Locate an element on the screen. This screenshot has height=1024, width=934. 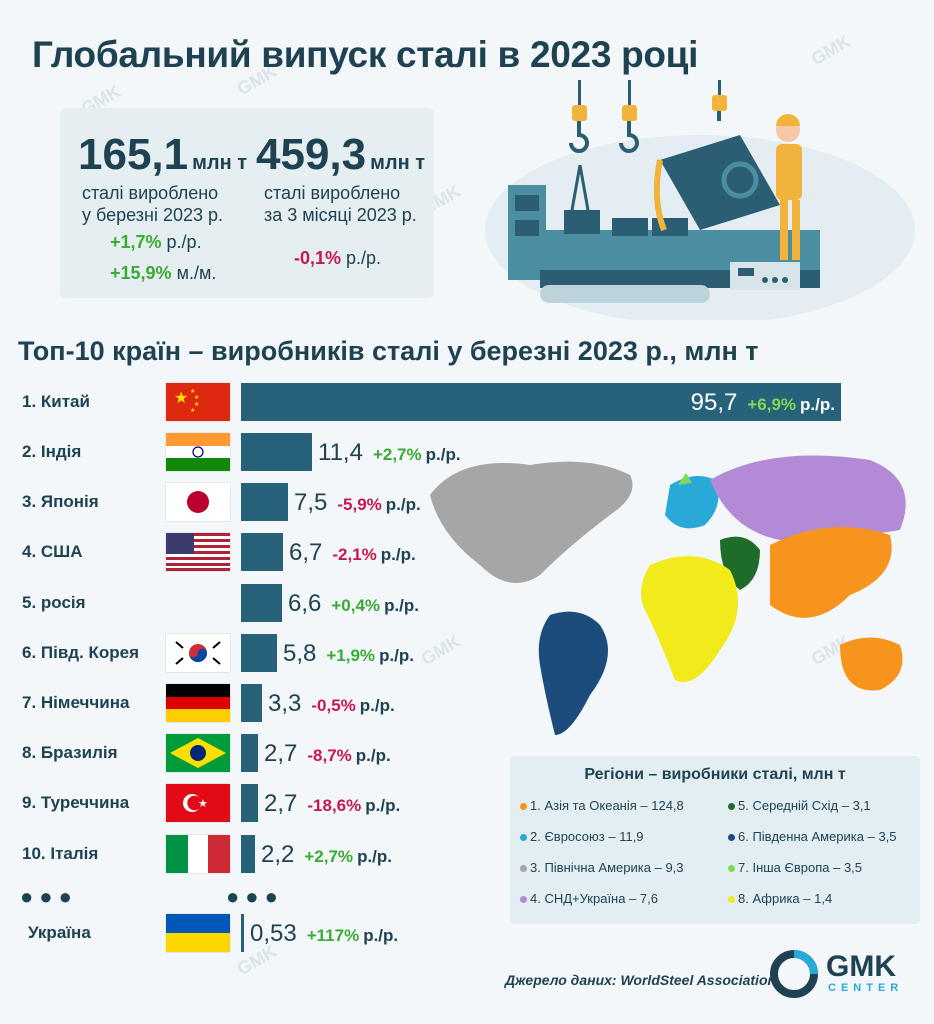
bar-label-group: 6,6 +0,4% р./р. is located at coordinates (353, 604).